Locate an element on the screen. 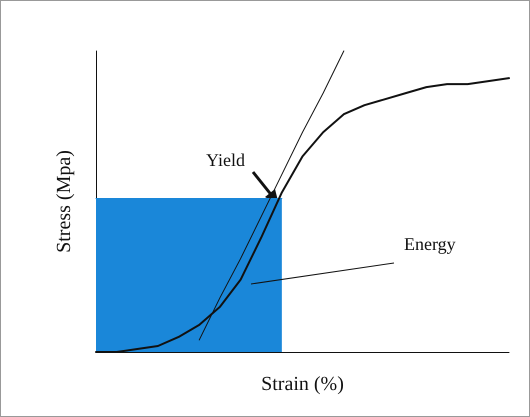 This screenshot has width=530, height=417. x-axis-title: Strain (%) is located at coordinates (302, 384).